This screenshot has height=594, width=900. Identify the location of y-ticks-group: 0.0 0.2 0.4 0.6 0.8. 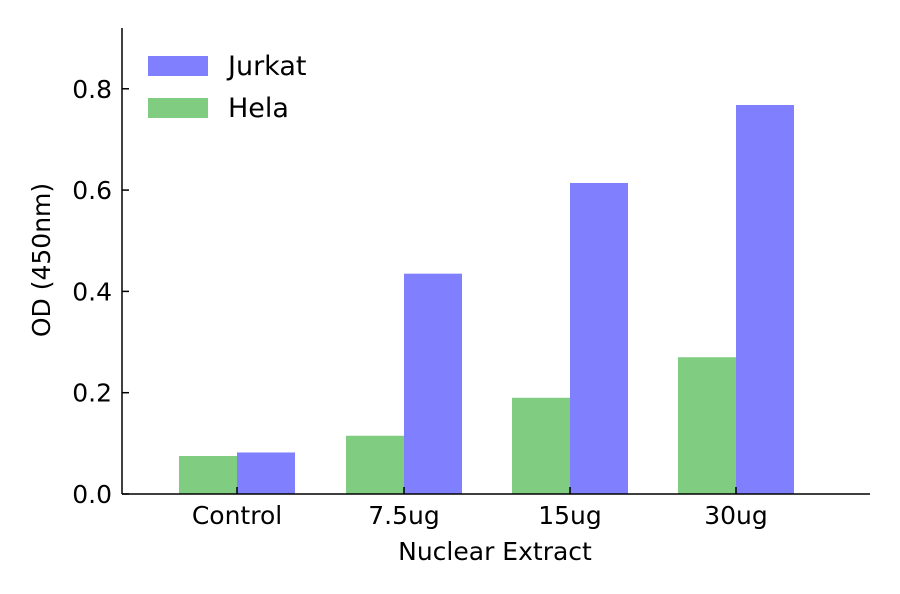
(100, 292).